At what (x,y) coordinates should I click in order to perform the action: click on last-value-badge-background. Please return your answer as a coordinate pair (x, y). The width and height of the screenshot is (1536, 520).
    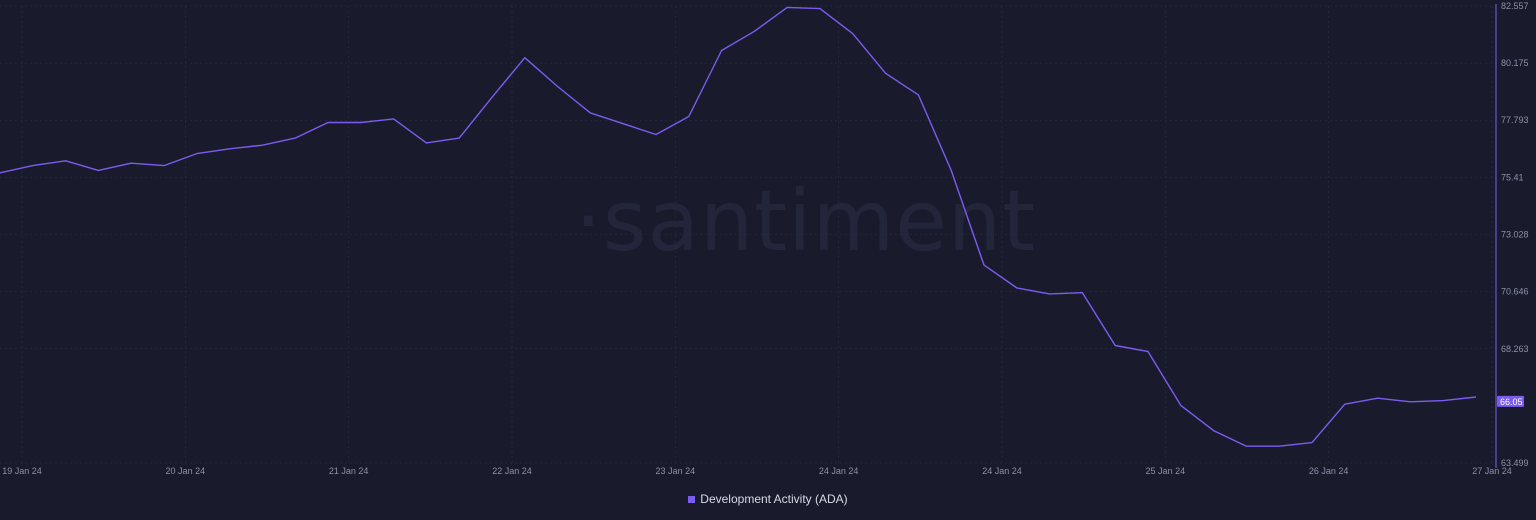
    Looking at the image, I should click on (1510, 401).